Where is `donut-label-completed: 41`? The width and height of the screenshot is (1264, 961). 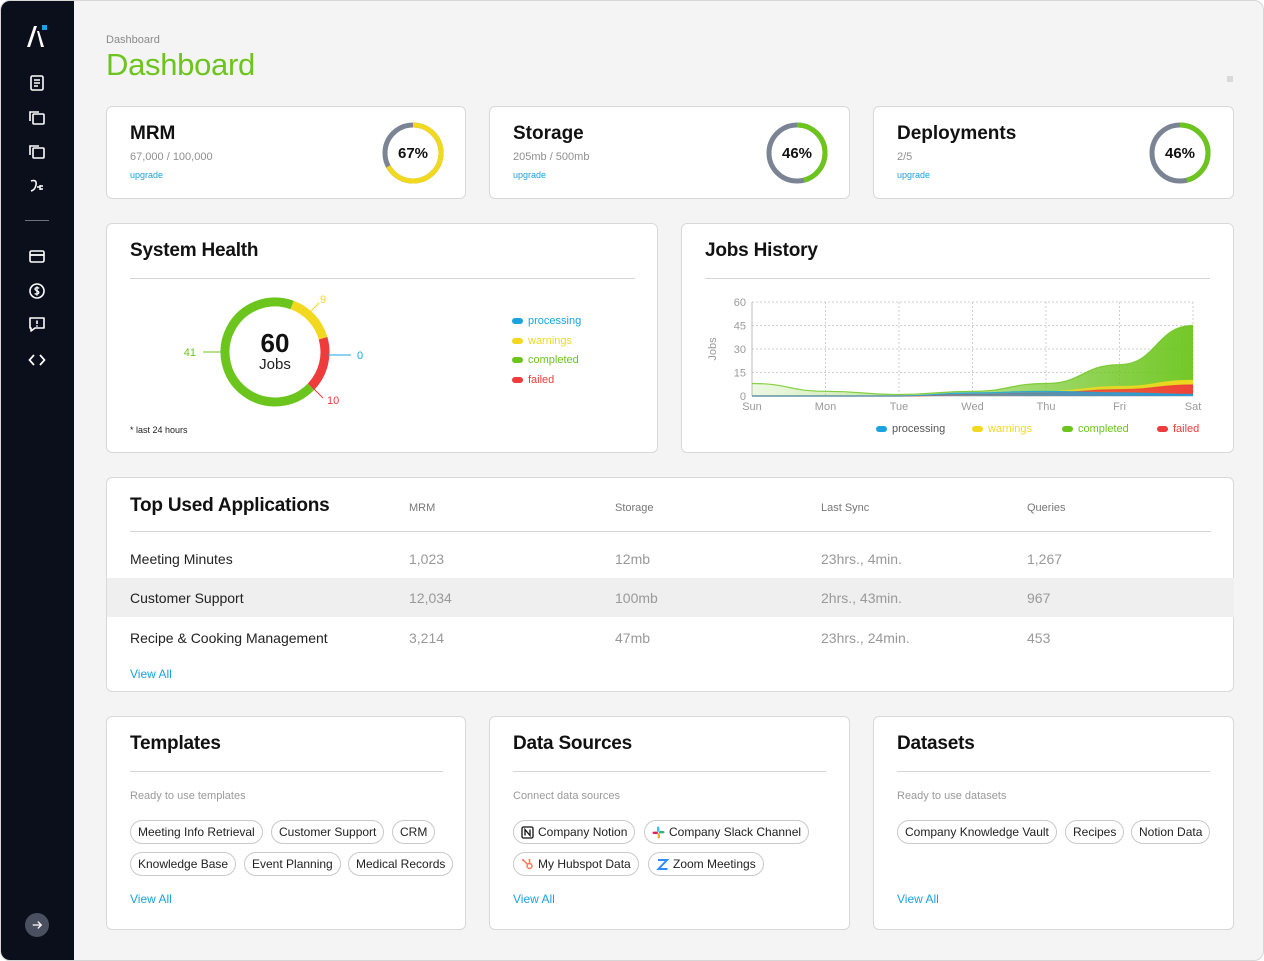
donut-label-completed: 41 is located at coordinates (190, 353).